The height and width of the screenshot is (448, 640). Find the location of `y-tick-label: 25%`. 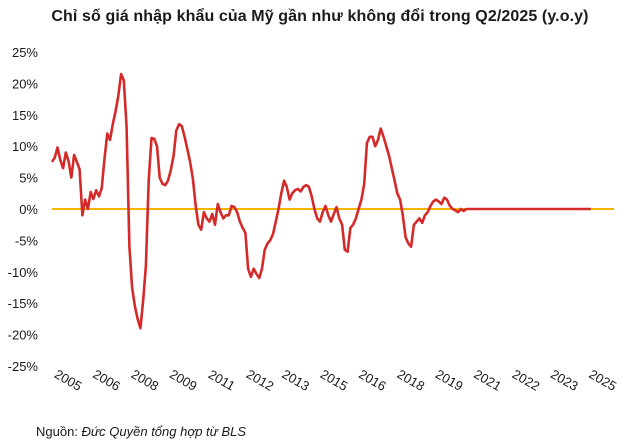

y-tick-label: 25% is located at coordinates (25, 52).